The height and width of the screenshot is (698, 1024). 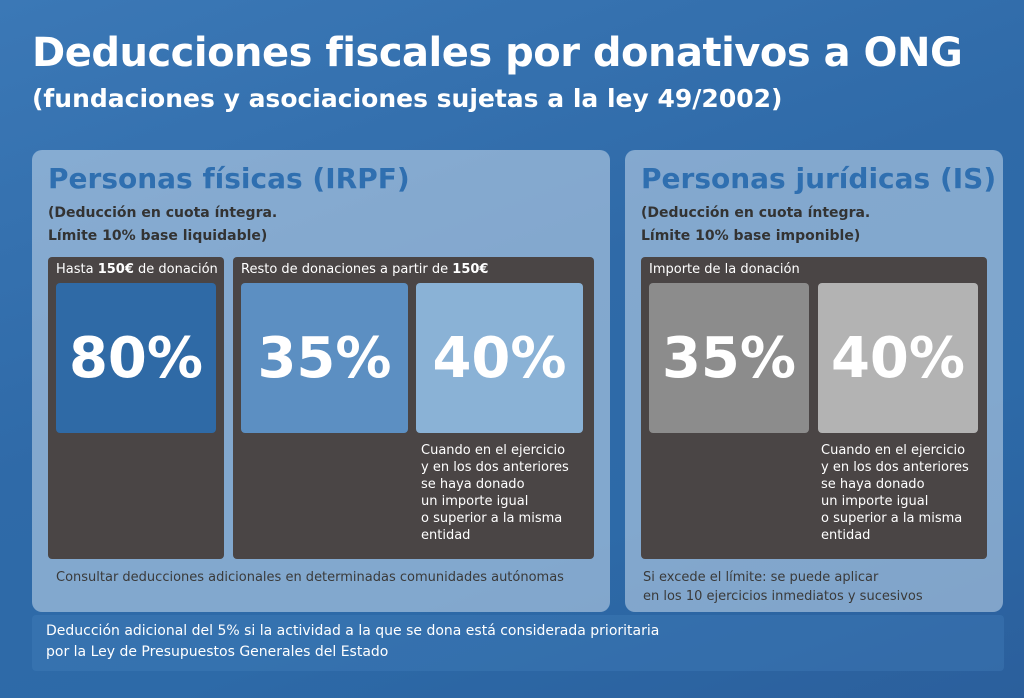 What do you see at coordinates (892, 518) in the screenshot?
I see `is-condition-line: o superior a la misma` at bounding box center [892, 518].